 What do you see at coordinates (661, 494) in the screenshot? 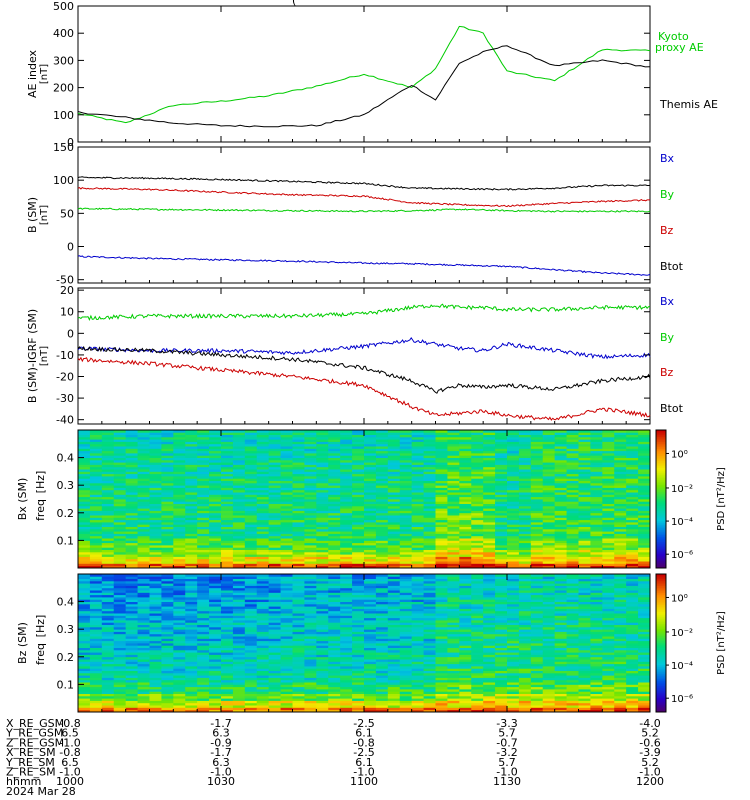
I see `cbar-step` at bounding box center [661, 494].